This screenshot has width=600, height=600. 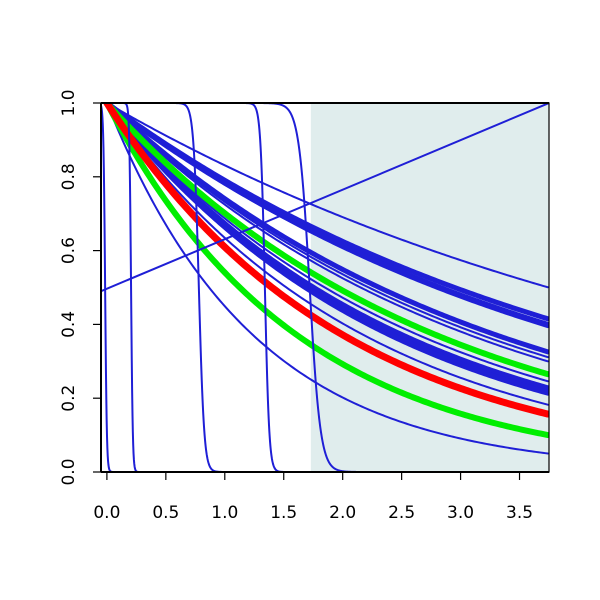 I want to click on x-tick-label: 3.5, so click(x=519, y=513).